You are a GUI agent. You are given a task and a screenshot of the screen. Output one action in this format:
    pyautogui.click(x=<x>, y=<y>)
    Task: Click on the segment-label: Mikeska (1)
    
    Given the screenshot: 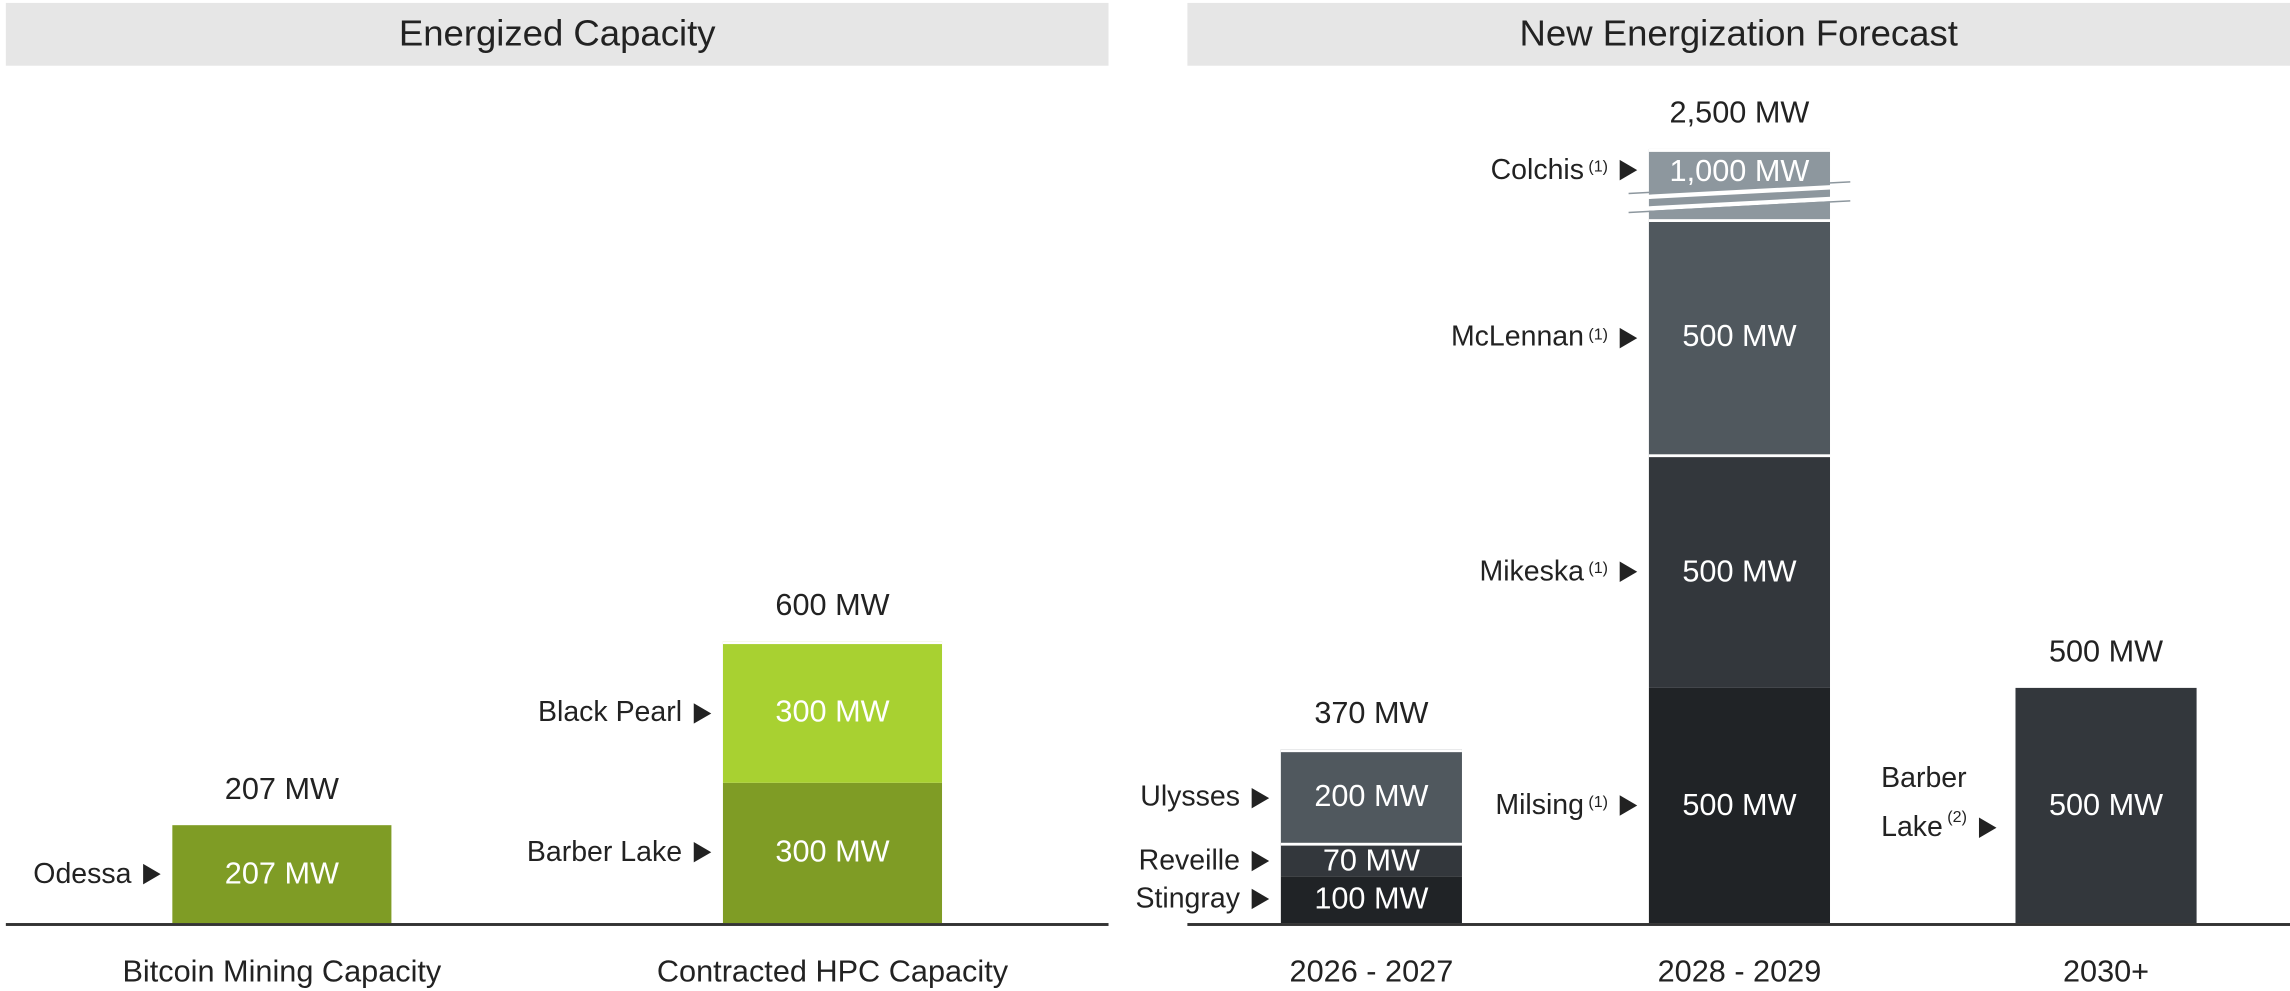 What is the action you would take?
    pyautogui.click(x=1559, y=573)
    